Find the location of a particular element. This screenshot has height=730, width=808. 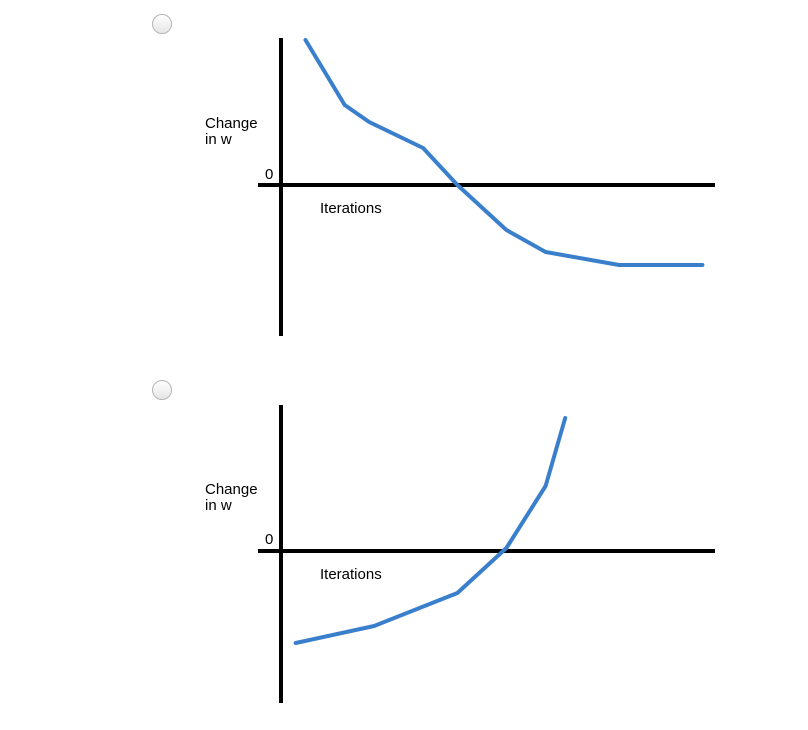

series-line is located at coordinates (430, 530).